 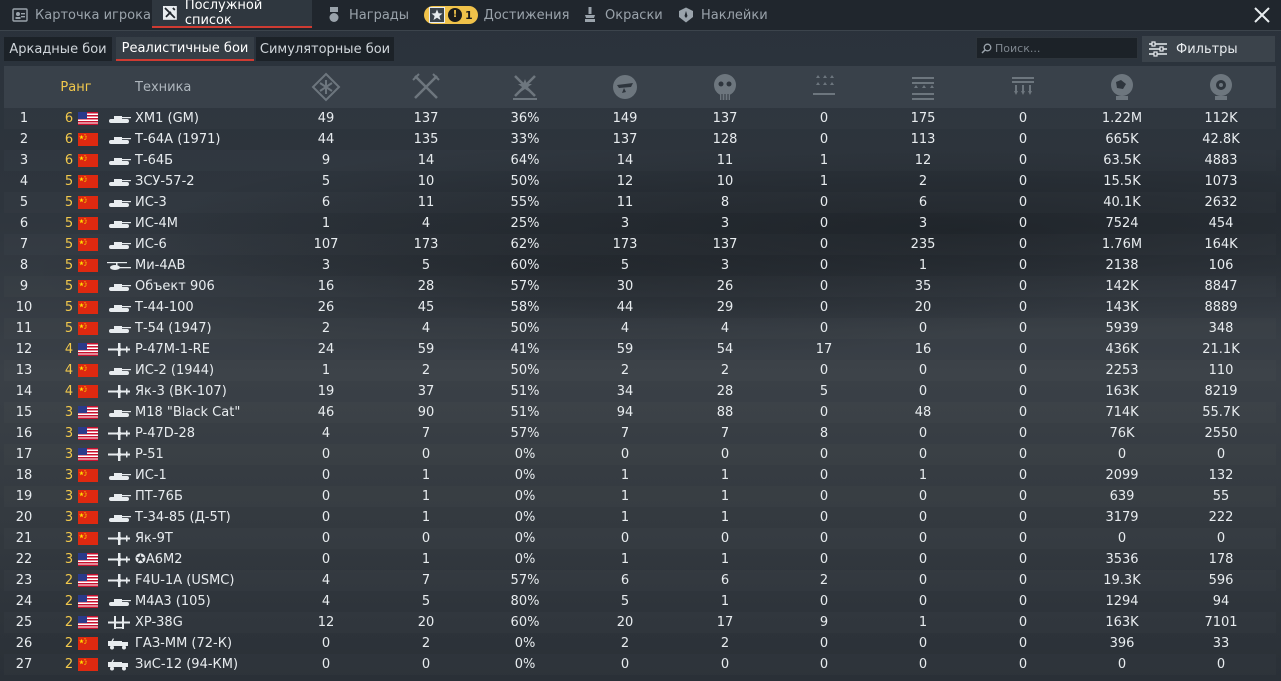 I want to click on ground-kills-value: 1, so click(x=725, y=517).